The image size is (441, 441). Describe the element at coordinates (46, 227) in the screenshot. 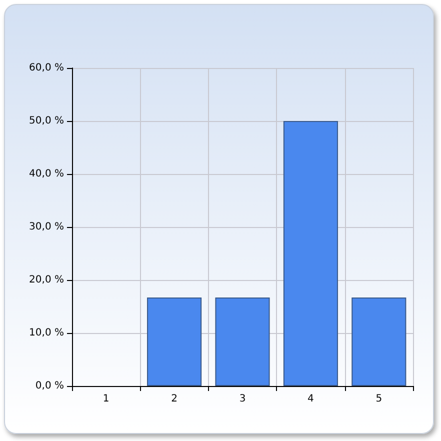

I see `y-tick-label: 30,0 %` at that location.